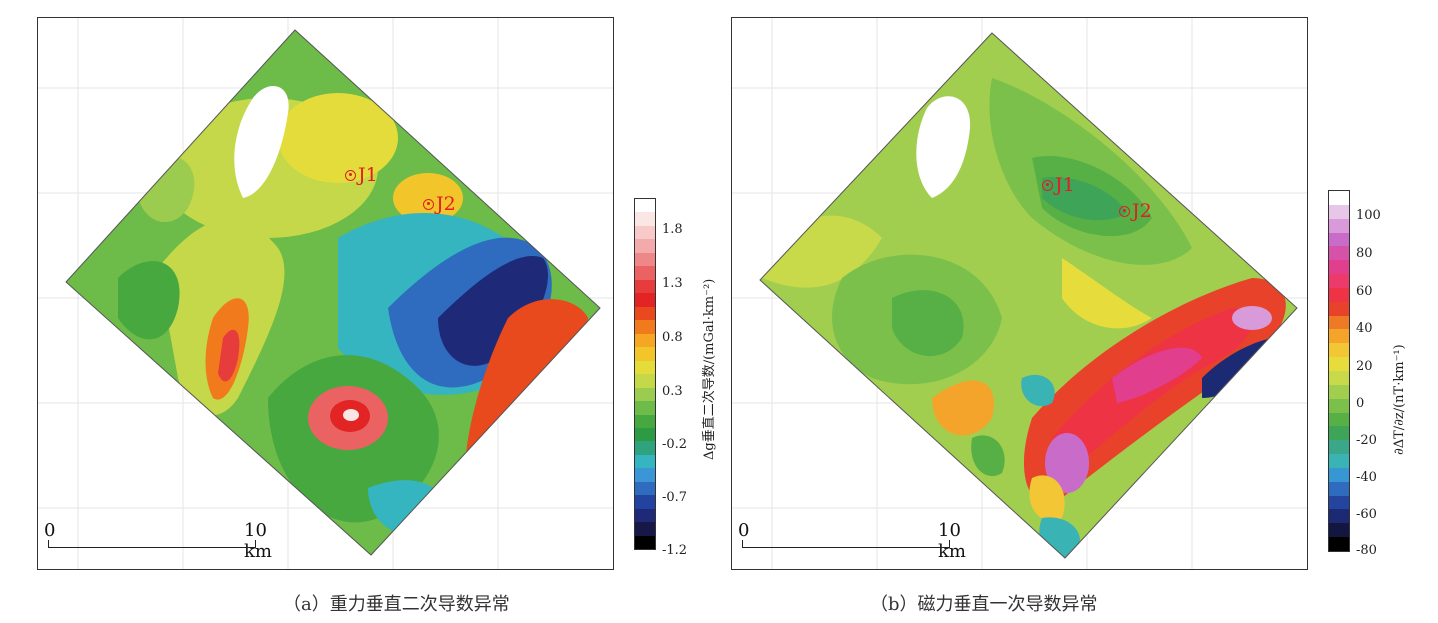 Image resolution: width=1438 pixels, height=623 pixels. Describe the element at coordinates (672, 283) in the screenshot. I see `colorbar-tick-label: 1.3` at that location.